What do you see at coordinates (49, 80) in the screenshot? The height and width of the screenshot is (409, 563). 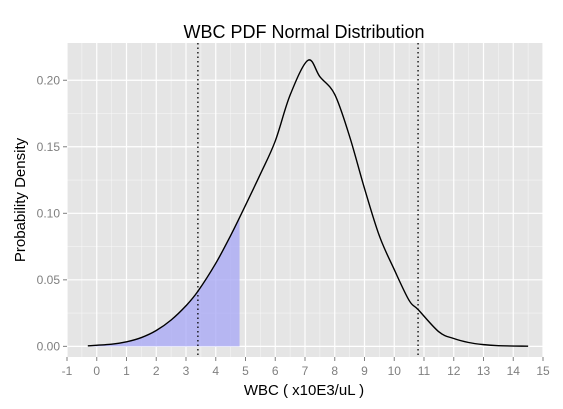 I see `y-tick-label: 0.20` at bounding box center [49, 80].